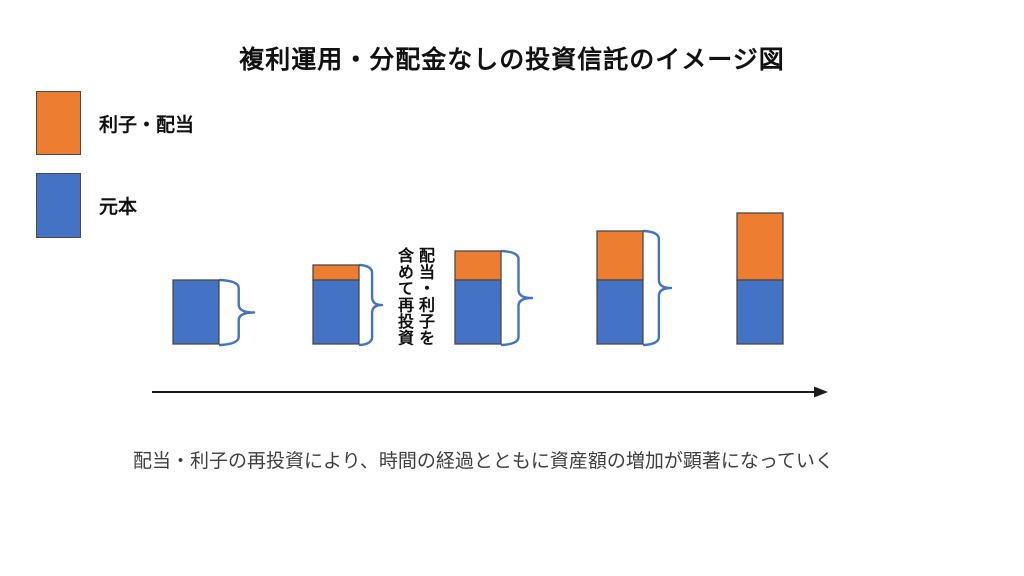 This screenshot has width=1024, height=576. What do you see at coordinates (821, 392) in the screenshot?
I see `time-axis-arrowhead-icon` at bounding box center [821, 392].